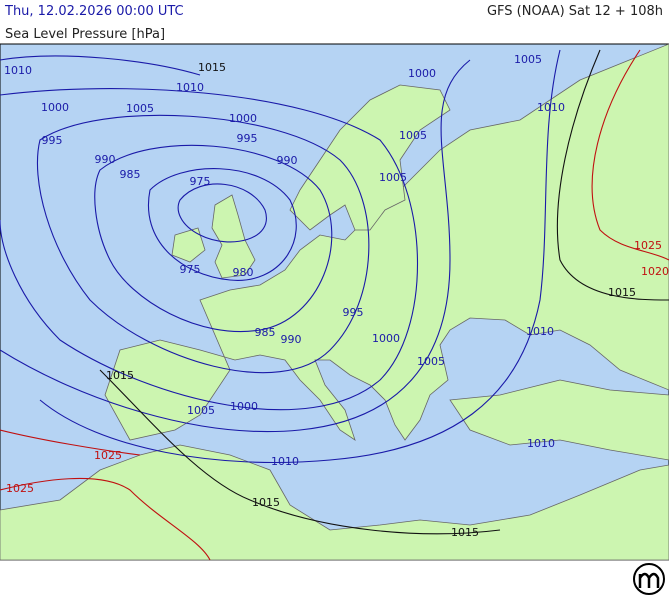 The width and height of the screenshot is (669, 600). What do you see at coordinates (370, 157) in the screenshot?
I see `land-scandinavia` at bounding box center [370, 157].